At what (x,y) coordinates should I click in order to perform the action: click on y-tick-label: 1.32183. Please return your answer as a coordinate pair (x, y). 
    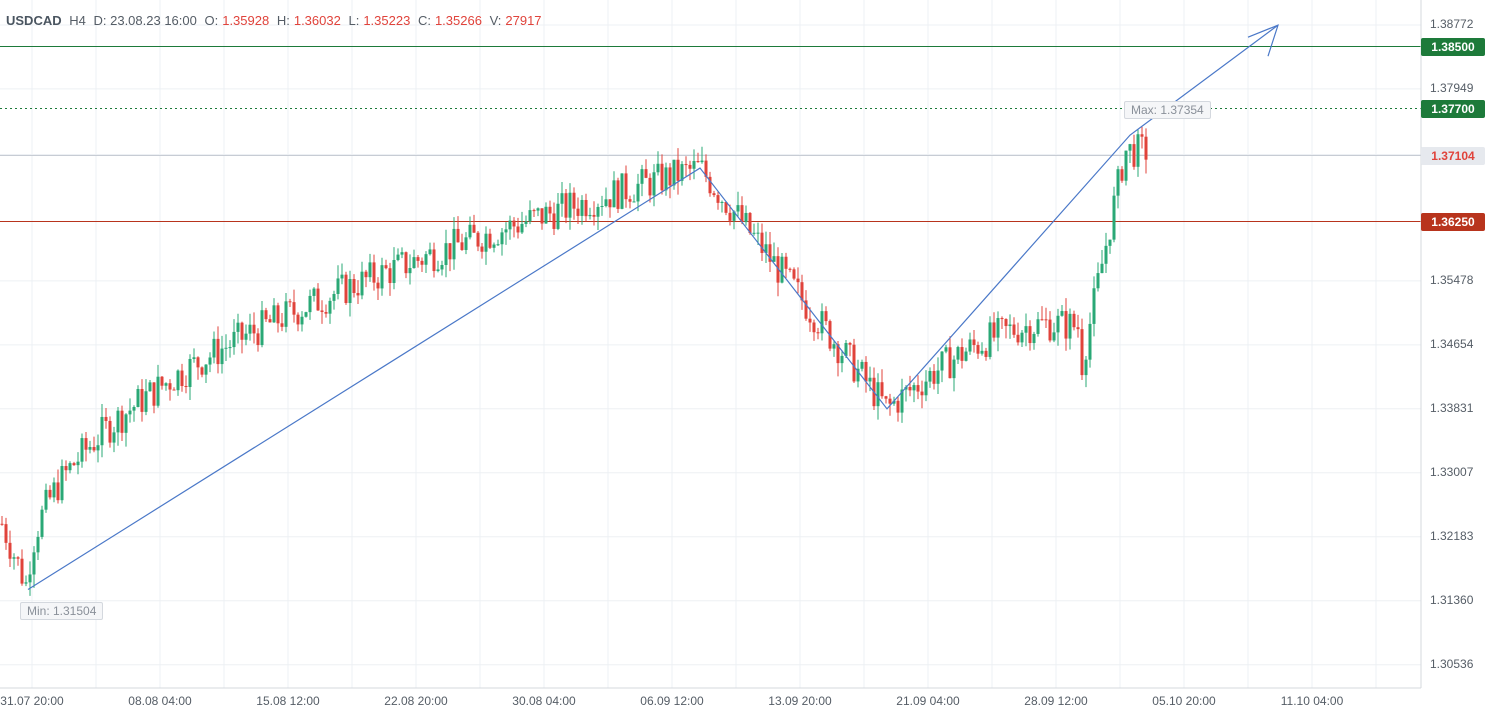
    Looking at the image, I should click on (1452, 535).